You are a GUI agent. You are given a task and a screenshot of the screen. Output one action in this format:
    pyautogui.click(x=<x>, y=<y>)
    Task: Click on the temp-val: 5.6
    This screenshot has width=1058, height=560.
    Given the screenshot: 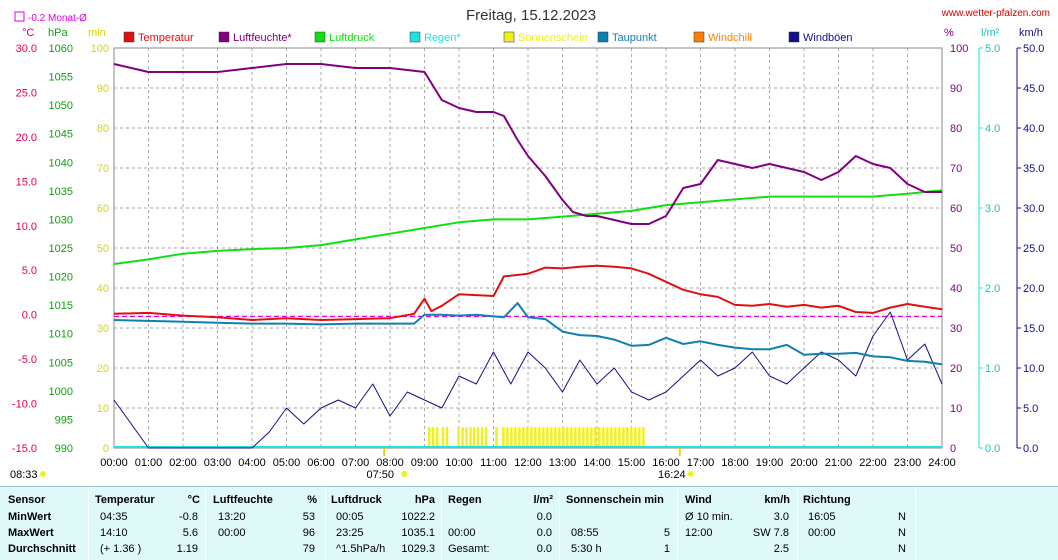 What is the action you would take?
    pyautogui.click(x=190, y=533)
    